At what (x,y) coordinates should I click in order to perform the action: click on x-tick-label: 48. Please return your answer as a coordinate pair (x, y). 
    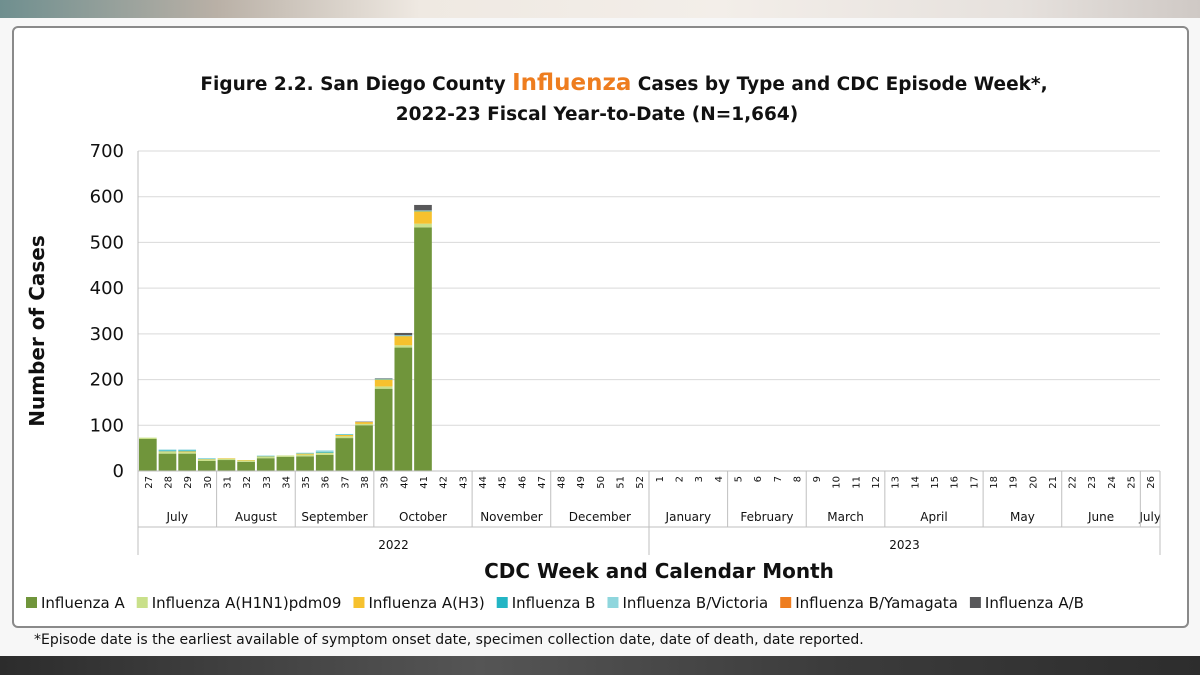
    Looking at the image, I should click on (562, 482).